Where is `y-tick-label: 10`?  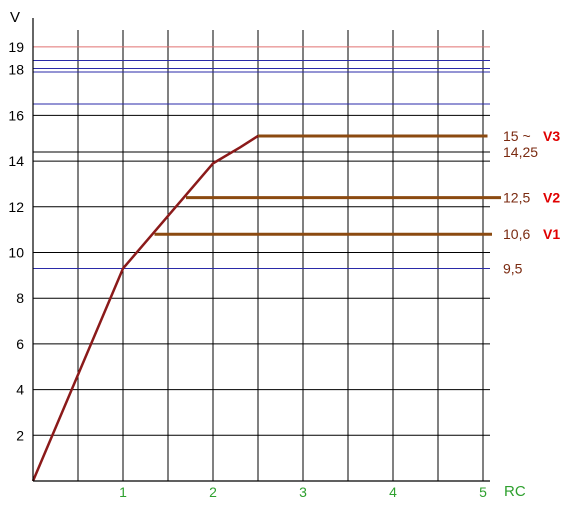 y-tick-label: 10 is located at coordinates (16, 253).